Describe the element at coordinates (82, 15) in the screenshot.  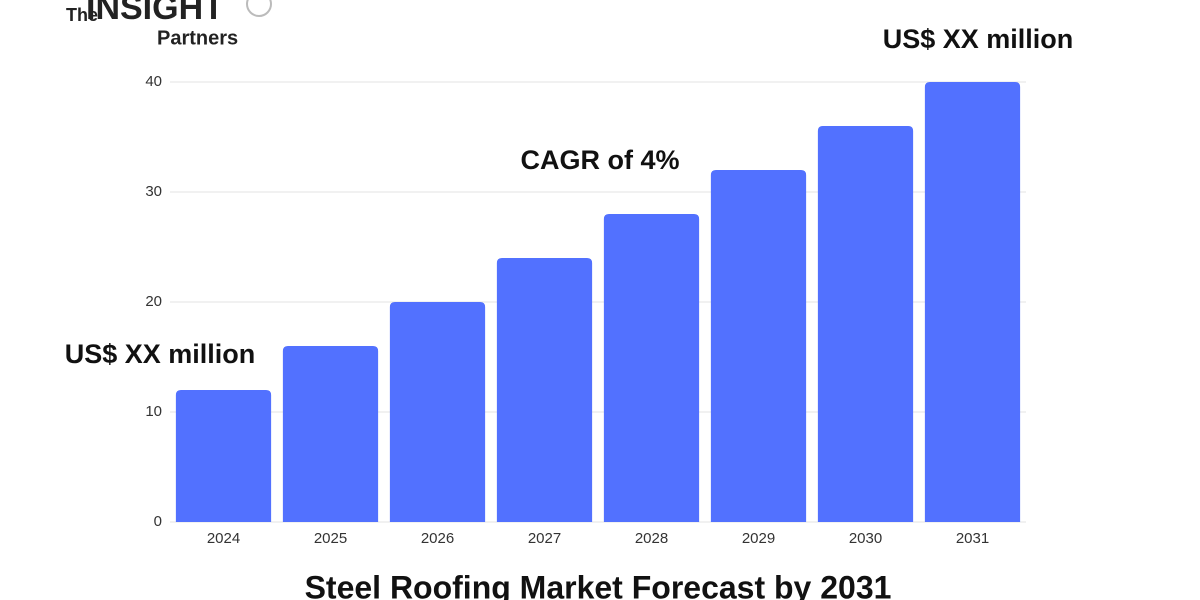
I see `logo-top: The` at that location.